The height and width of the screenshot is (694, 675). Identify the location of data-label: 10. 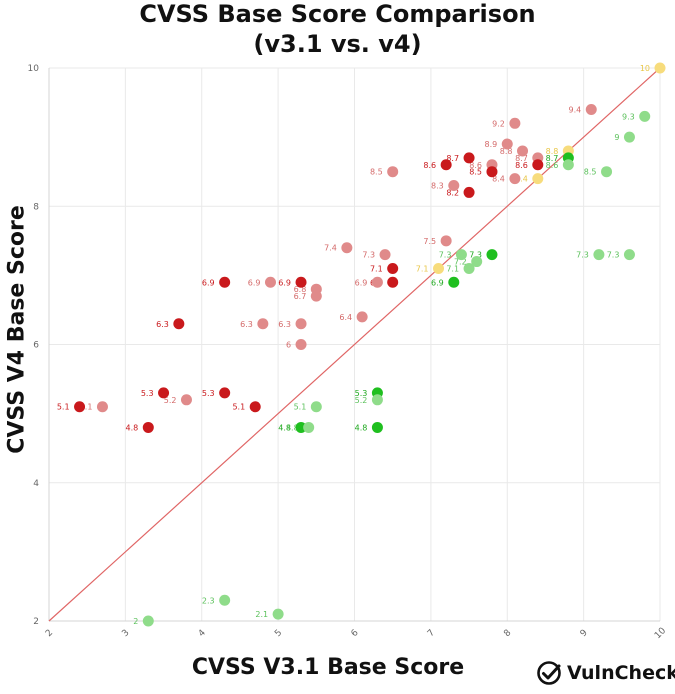
(645, 68).